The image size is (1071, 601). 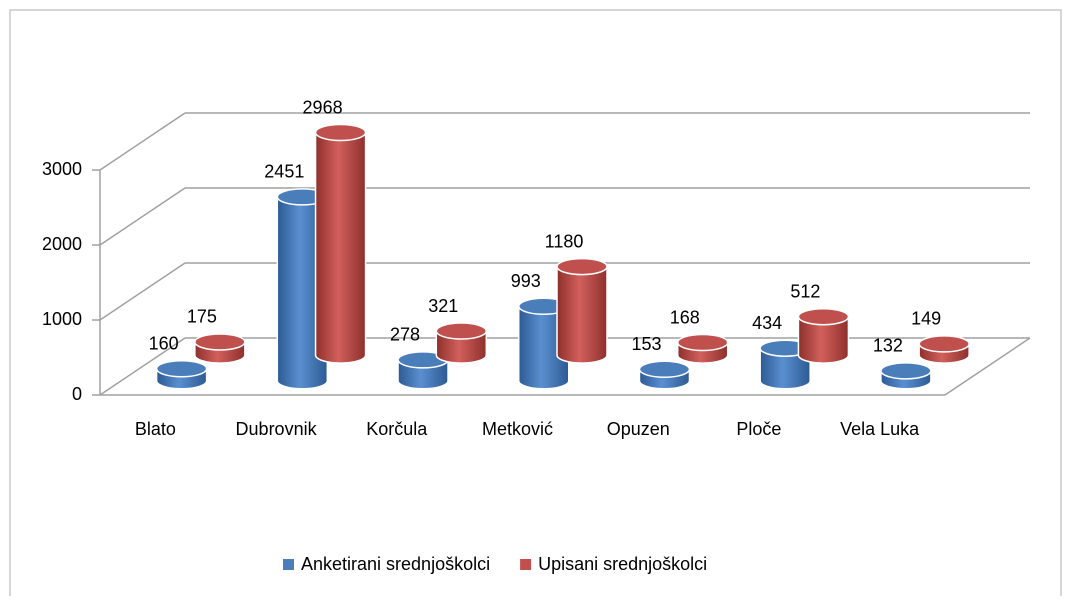 I want to click on value-label: 132, so click(x=888, y=346).